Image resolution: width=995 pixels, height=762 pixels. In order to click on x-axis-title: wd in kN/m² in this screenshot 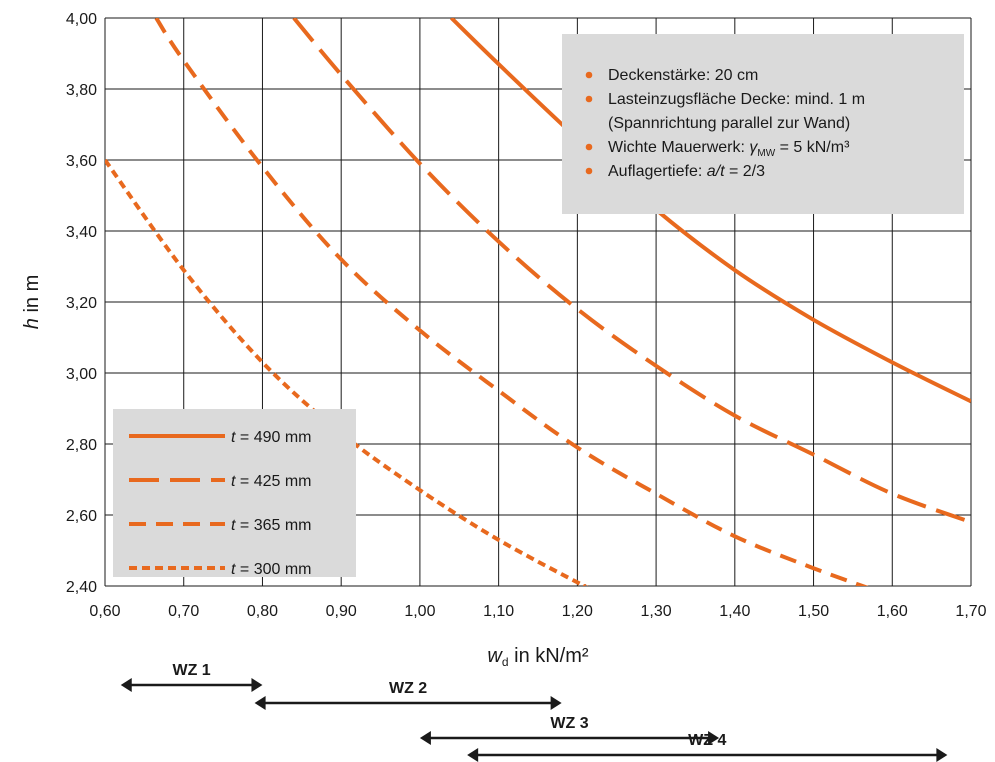, I will do `click(537, 657)`.